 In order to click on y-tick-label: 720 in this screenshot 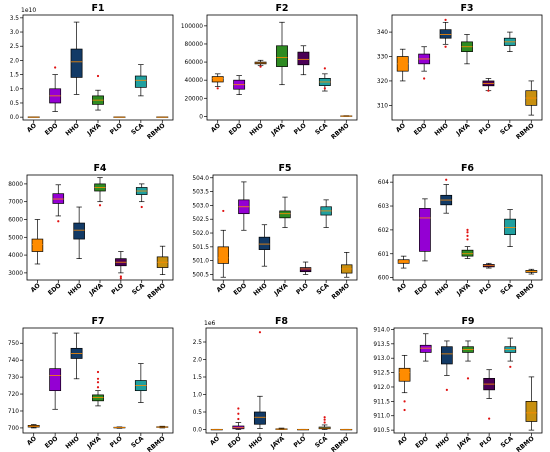, I will do `click(13, 395)`.